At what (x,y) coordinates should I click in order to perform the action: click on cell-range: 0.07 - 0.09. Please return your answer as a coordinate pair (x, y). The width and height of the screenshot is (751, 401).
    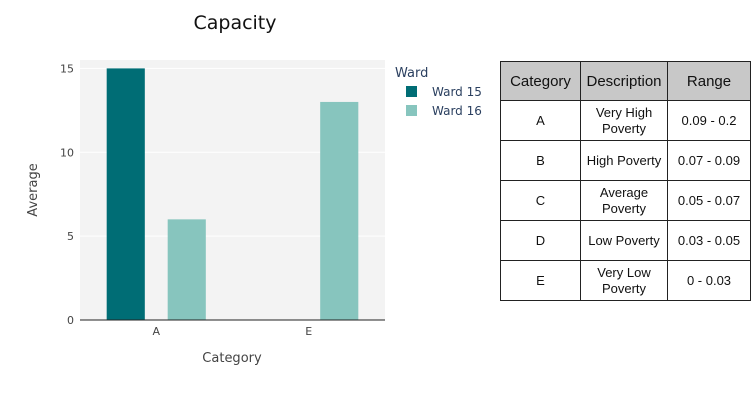
    Looking at the image, I should click on (709, 160).